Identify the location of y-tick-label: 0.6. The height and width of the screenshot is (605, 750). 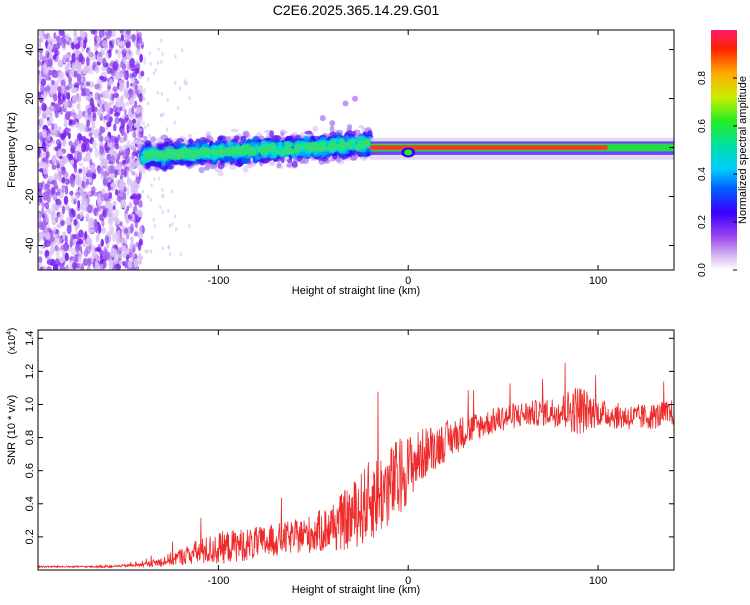
(30, 470).